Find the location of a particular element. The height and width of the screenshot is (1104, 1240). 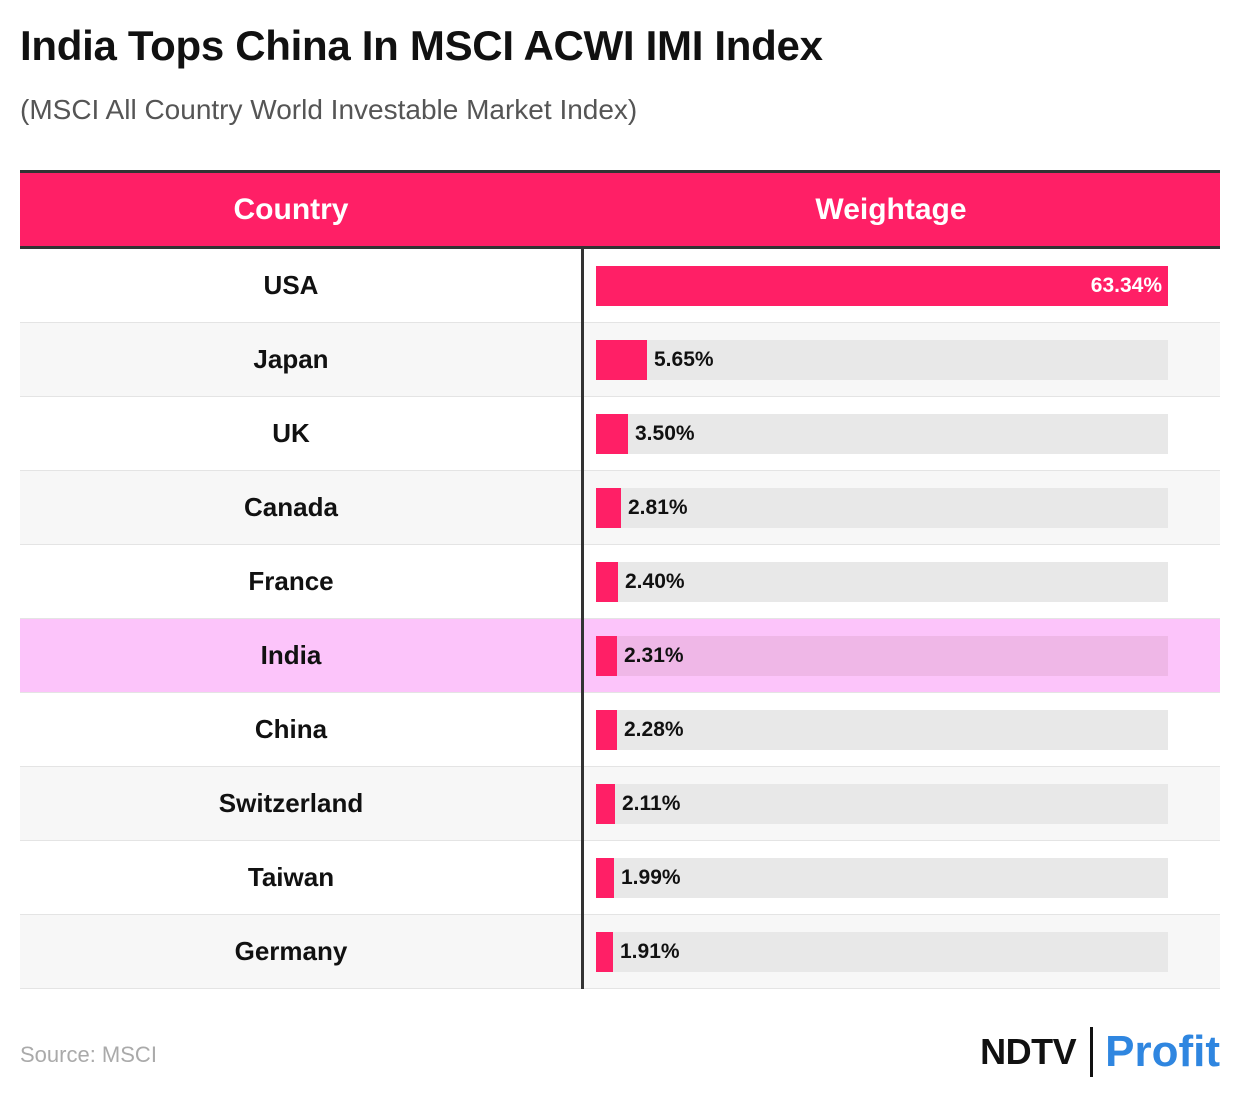

weightage-cell: 2.28% is located at coordinates (891, 729).